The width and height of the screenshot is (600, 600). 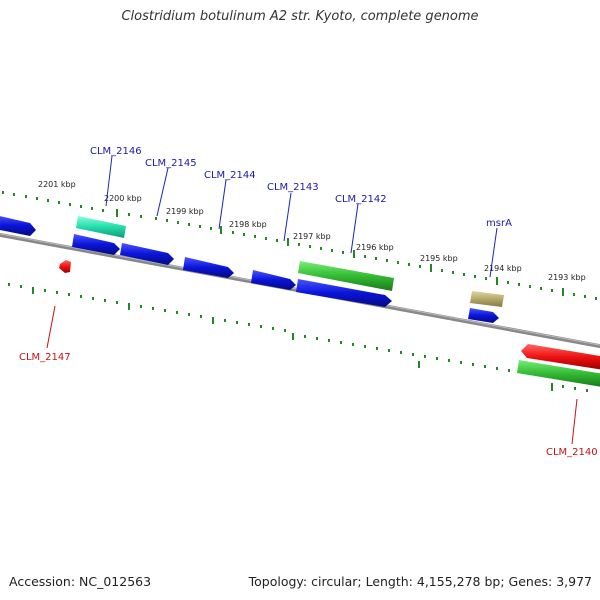 I want to click on gene-label: CLM_2143, so click(x=293, y=187).